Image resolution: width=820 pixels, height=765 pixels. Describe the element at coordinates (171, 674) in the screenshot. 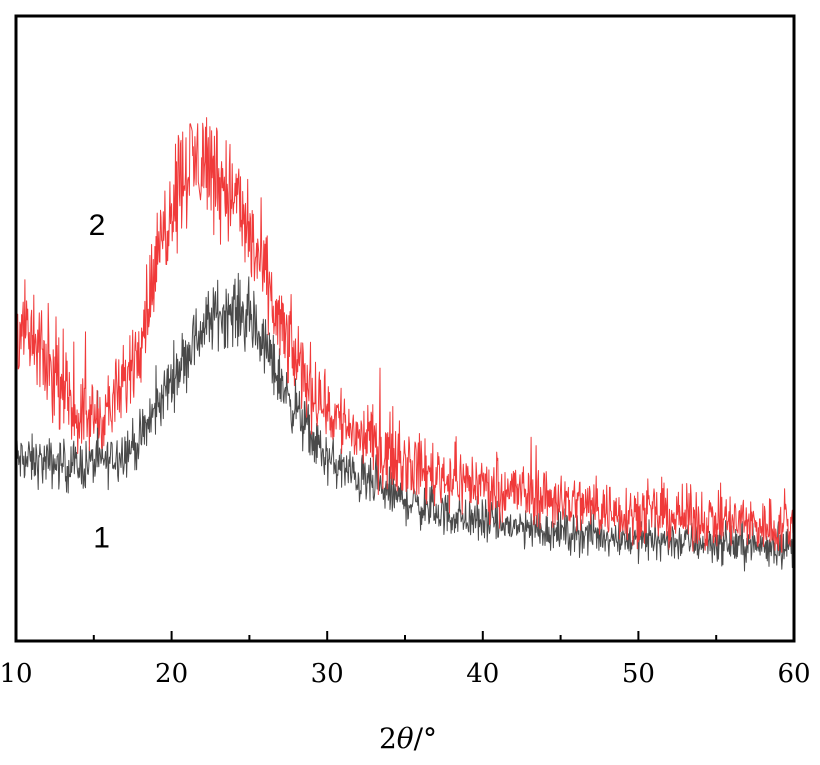

I see `x-tick-label: 20` at that location.